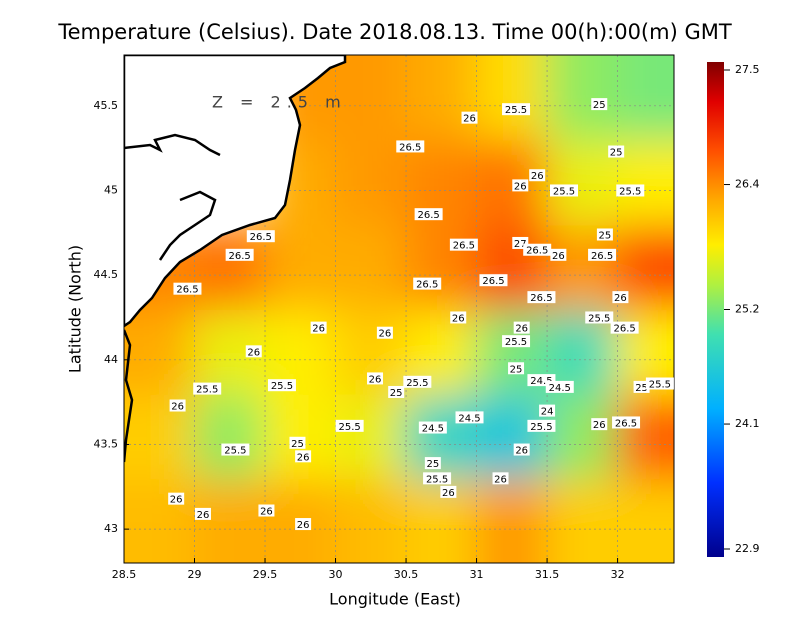 Image resolution: width=800 pixels, height=618 pixels. What do you see at coordinates (124, 574) in the screenshot?
I see `x-tick-label: 28.5` at bounding box center [124, 574].